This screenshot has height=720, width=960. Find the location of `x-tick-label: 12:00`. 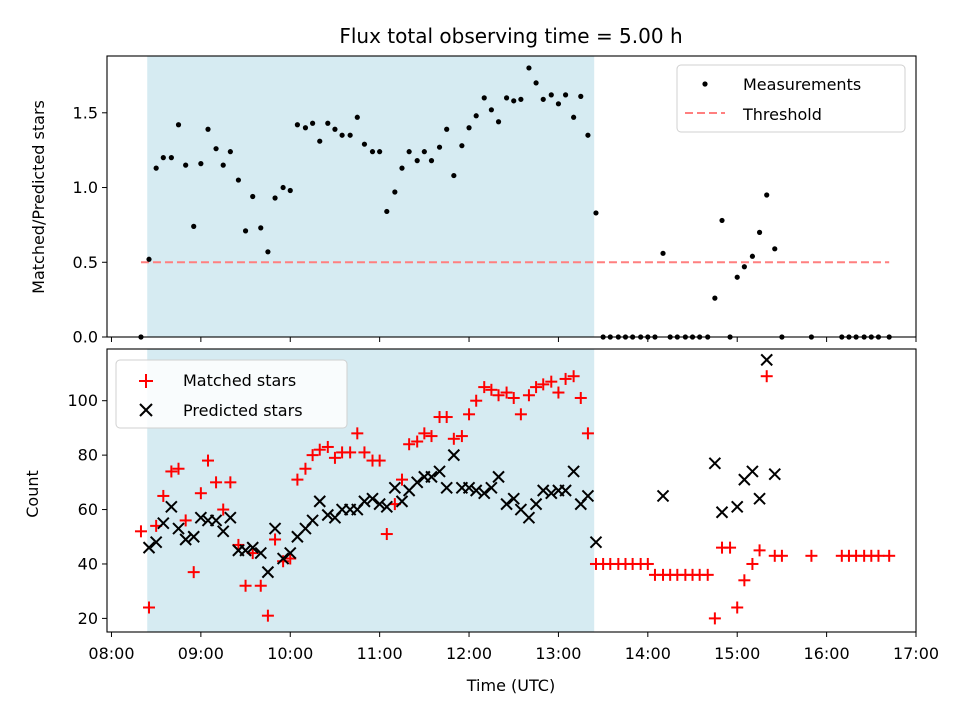

x-tick-label: 12:00 is located at coordinates (469, 653).